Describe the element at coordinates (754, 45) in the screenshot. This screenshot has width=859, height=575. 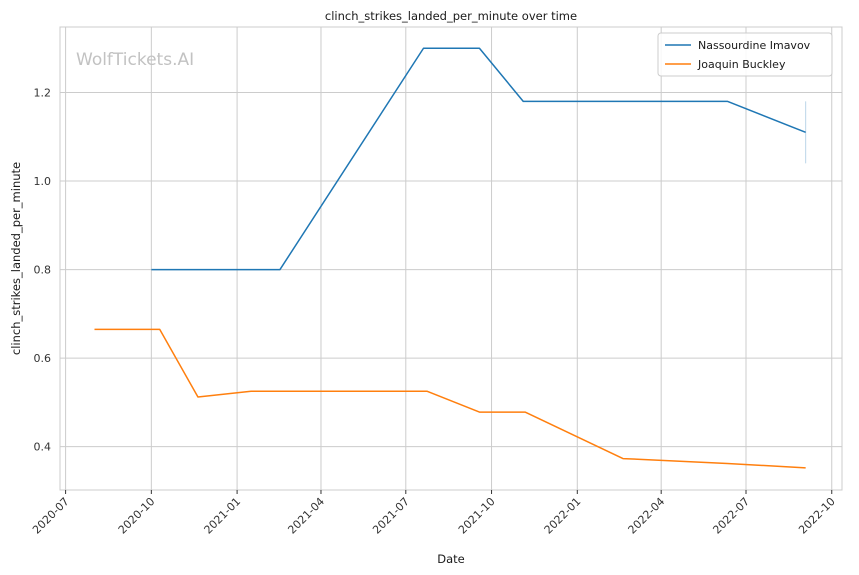
I see `legend-label: Nassourdine Imavov` at that location.